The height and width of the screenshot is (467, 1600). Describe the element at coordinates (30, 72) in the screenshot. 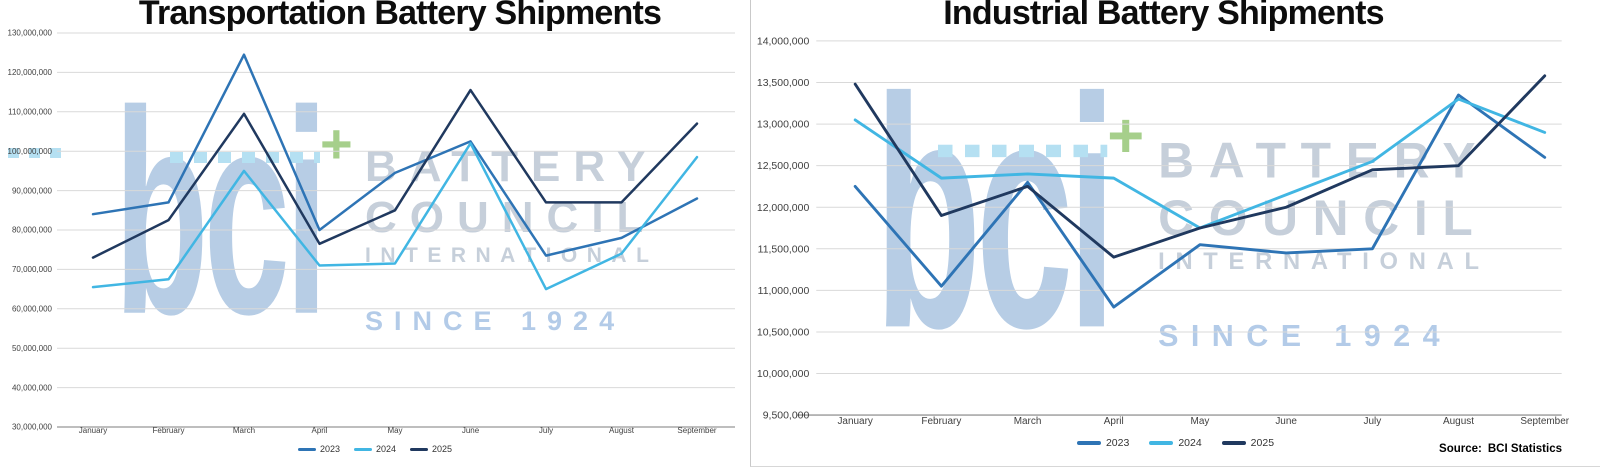

I see `svg-text: 120,000,000` at that location.